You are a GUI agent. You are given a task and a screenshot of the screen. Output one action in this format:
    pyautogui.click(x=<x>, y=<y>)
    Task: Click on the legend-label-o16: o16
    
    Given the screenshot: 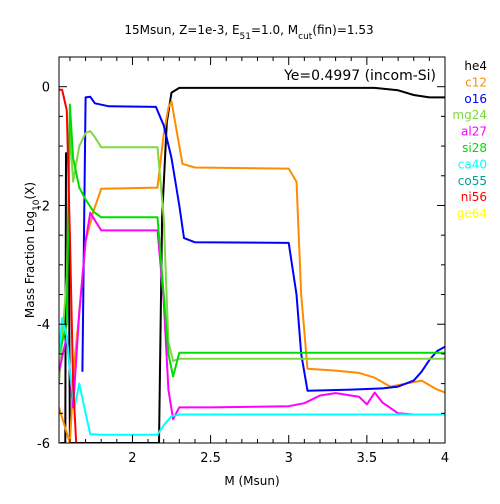 What is the action you would take?
    pyautogui.click(x=475, y=99)
    